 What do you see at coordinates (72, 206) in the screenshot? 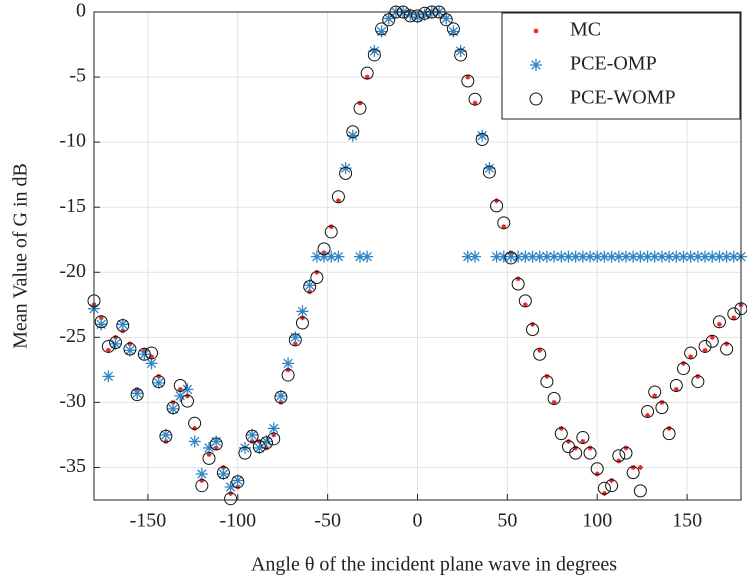
I see `y-tick-label: -15` at bounding box center [72, 206].